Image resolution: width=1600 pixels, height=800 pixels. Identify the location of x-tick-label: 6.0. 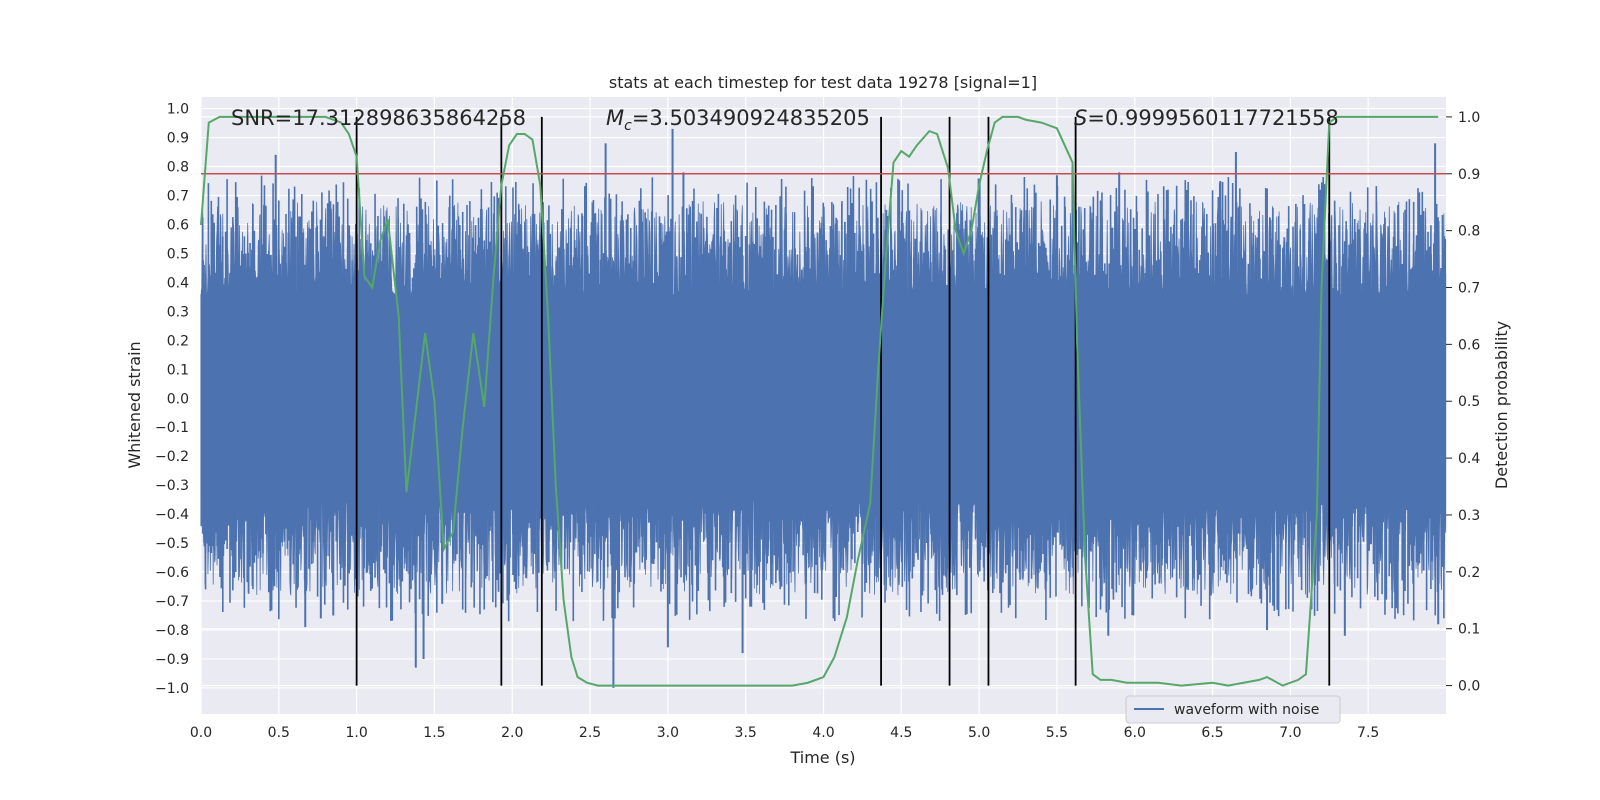
(1135, 733).